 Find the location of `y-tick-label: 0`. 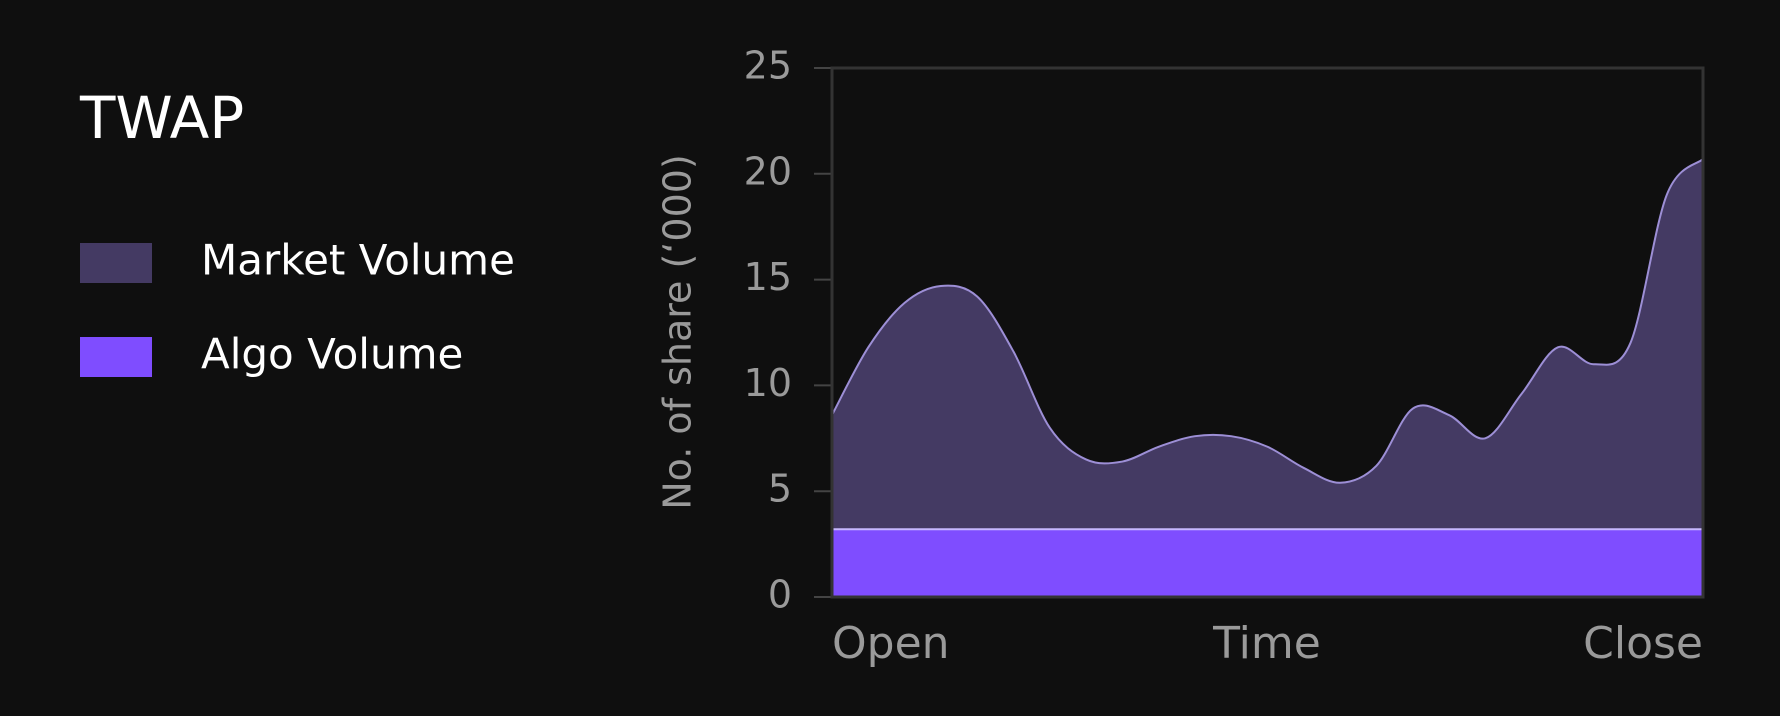

y-tick-label: 0 is located at coordinates (780, 595).